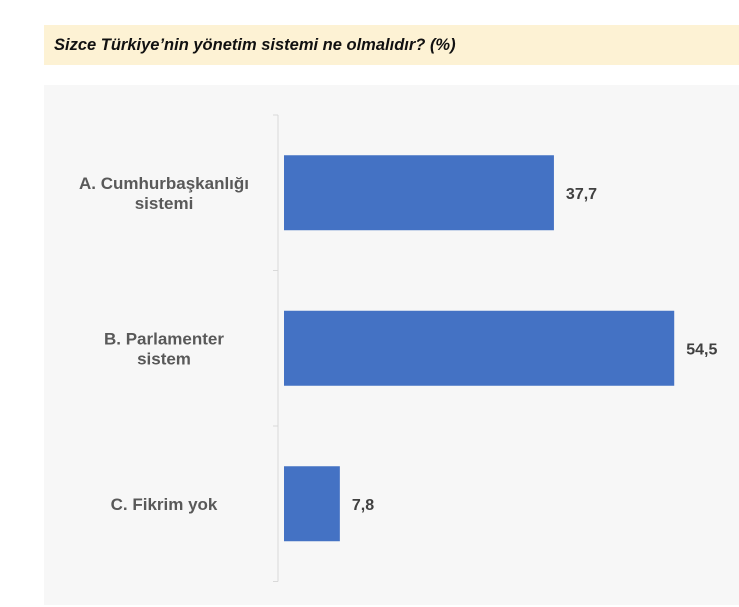 The height and width of the screenshot is (607, 739). Describe the element at coordinates (164, 358) in the screenshot. I see `category-label-line: sistem` at that location.